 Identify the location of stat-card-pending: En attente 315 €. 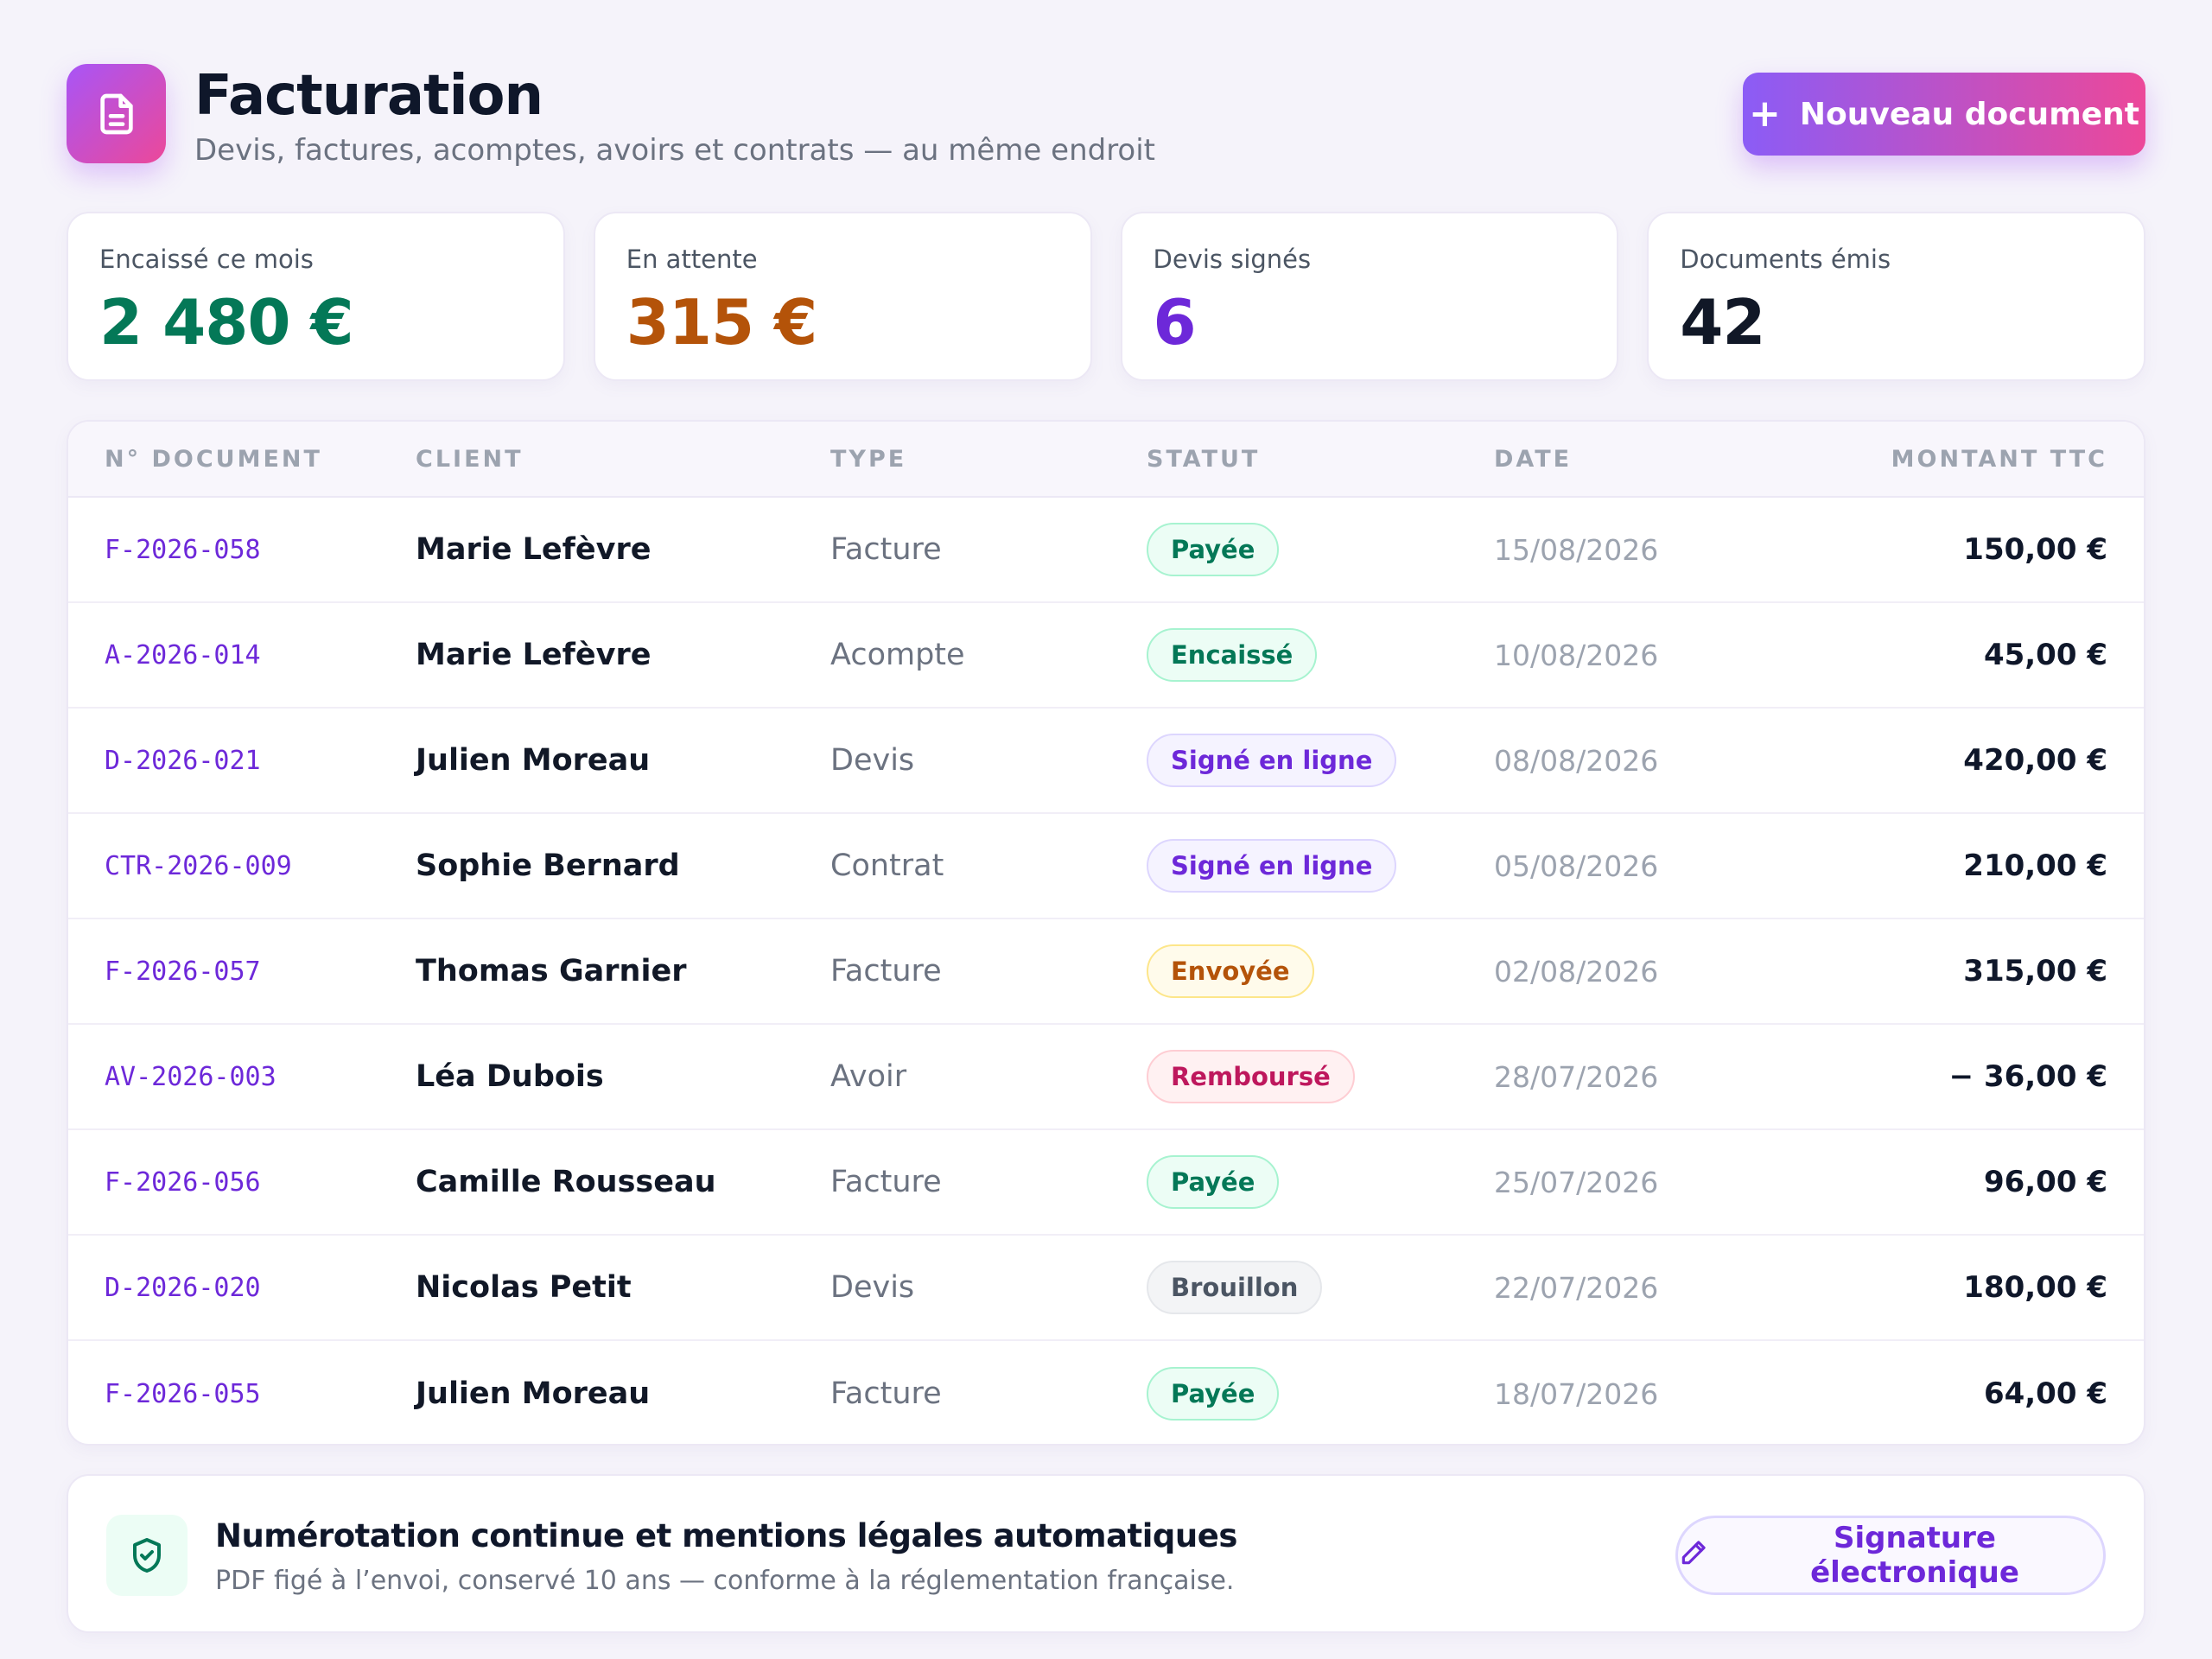
(842, 296).